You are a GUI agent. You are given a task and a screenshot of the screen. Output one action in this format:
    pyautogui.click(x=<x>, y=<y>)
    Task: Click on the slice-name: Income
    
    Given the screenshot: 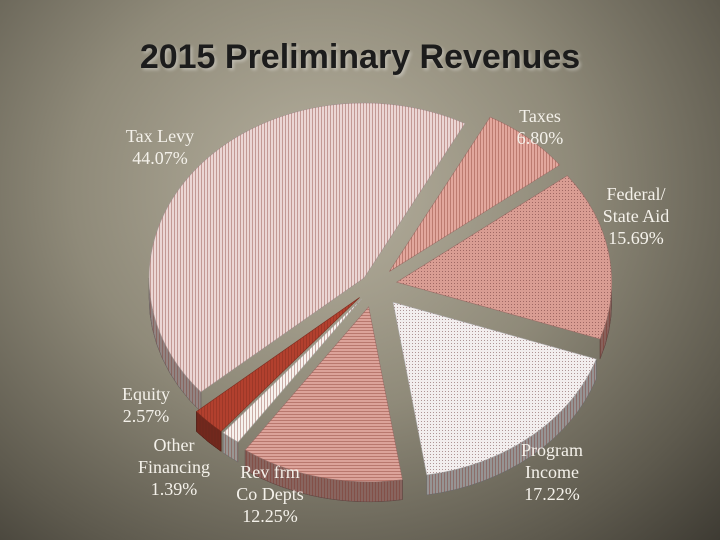 What is the action you would take?
    pyautogui.click(x=552, y=472)
    